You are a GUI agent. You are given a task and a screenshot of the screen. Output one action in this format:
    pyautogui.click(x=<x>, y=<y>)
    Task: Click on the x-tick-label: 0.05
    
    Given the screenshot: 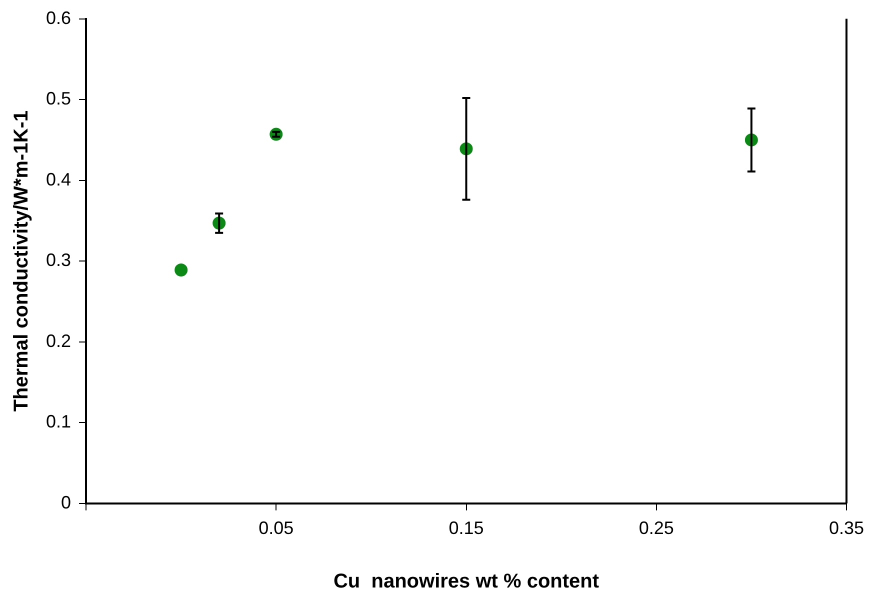 What is the action you would take?
    pyautogui.click(x=276, y=528)
    